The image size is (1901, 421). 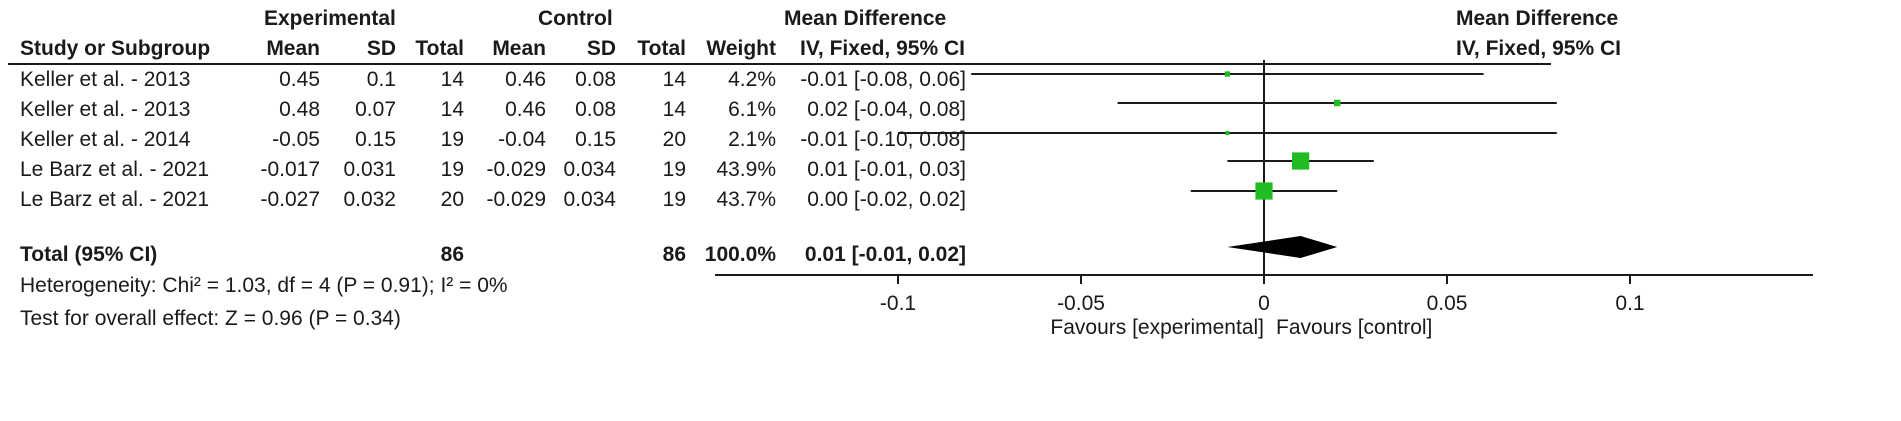 What do you see at coordinates (89, 254) in the screenshot?
I see `total-label: Total (95% CI)` at bounding box center [89, 254].